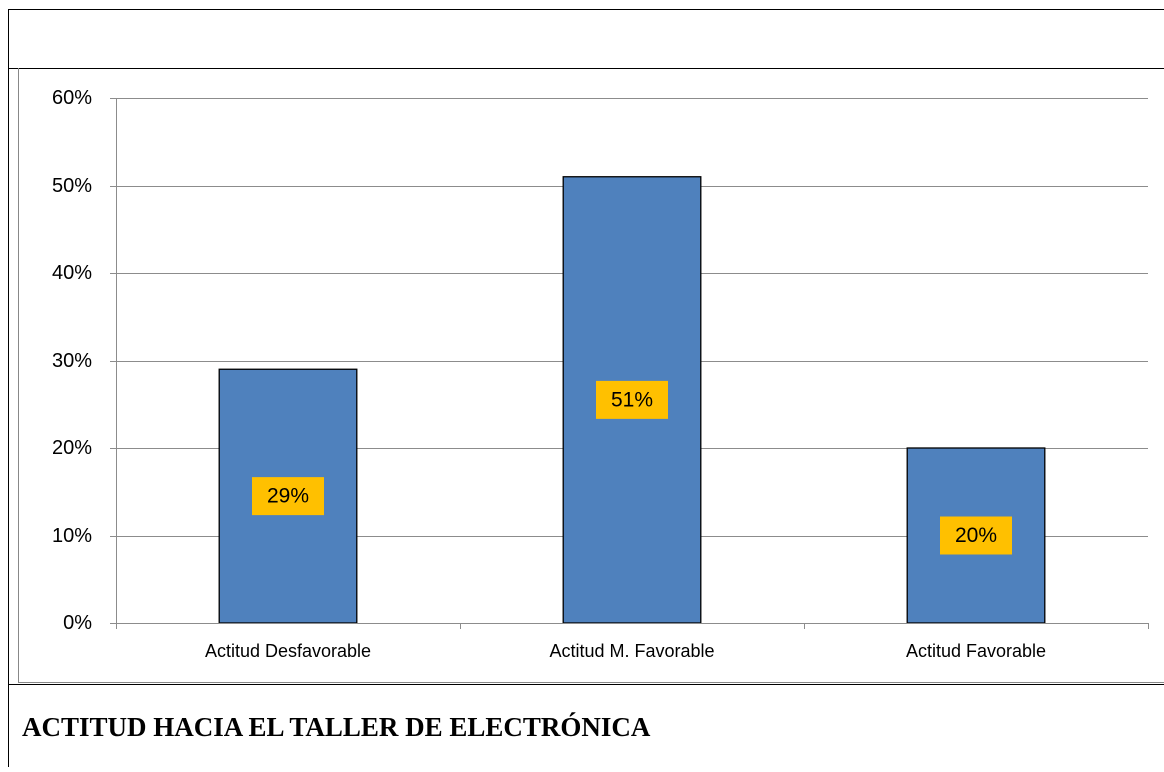 Image resolution: width=1164 pixels, height=772 pixels. I want to click on x-tick-label: Actitud Desfavorable, so click(288, 651).